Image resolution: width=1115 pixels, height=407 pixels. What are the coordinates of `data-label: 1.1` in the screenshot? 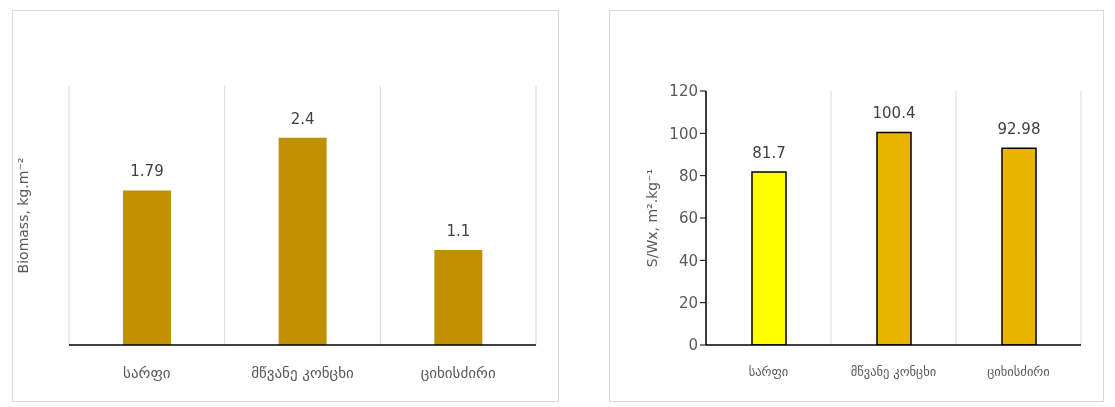 It's located at (458, 231).